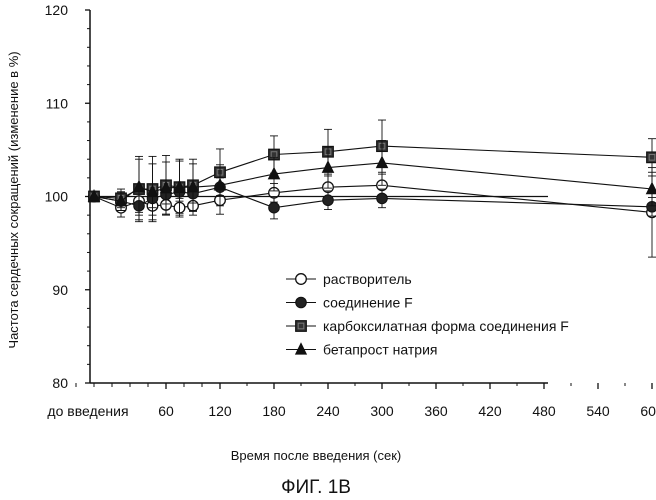 This screenshot has height=500, width=656. I want to click on legend-item-3: бетапрост натрия, so click(362, 350).